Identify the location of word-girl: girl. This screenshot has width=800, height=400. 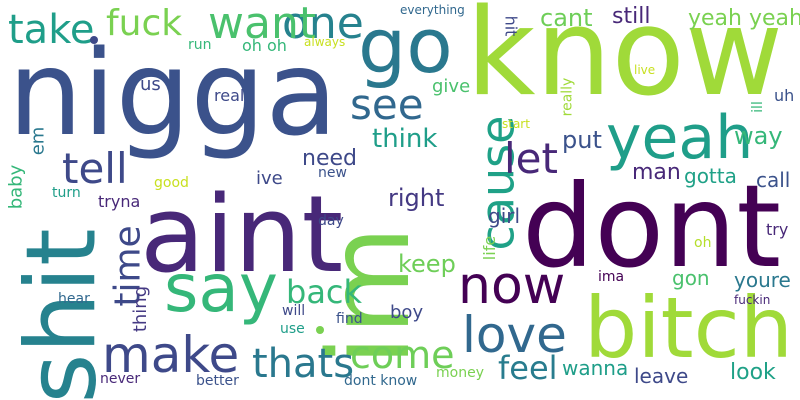
(504, 216).